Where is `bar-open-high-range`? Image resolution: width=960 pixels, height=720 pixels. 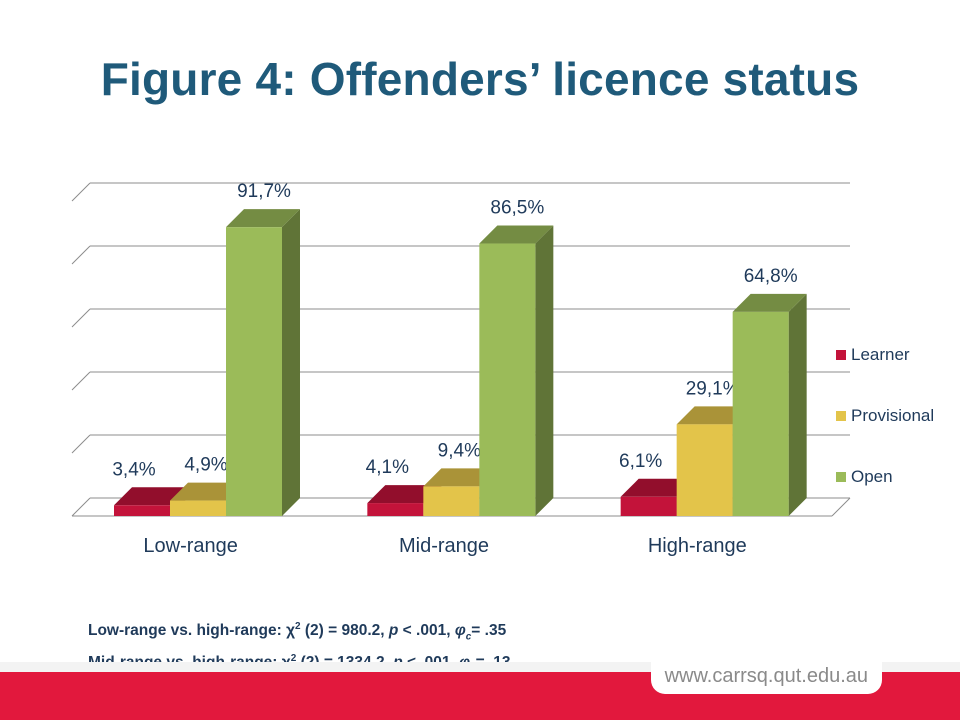 bar-open-high-range is located at coordinates (760, 413).